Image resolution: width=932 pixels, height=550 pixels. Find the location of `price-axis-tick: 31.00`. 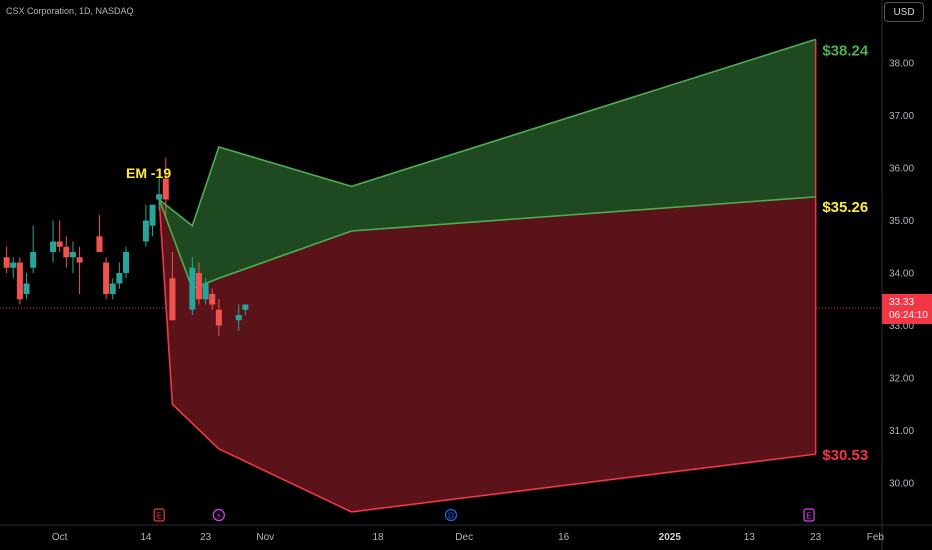

price-axis-tick: 31.00 is located at coordinates (901, 431).